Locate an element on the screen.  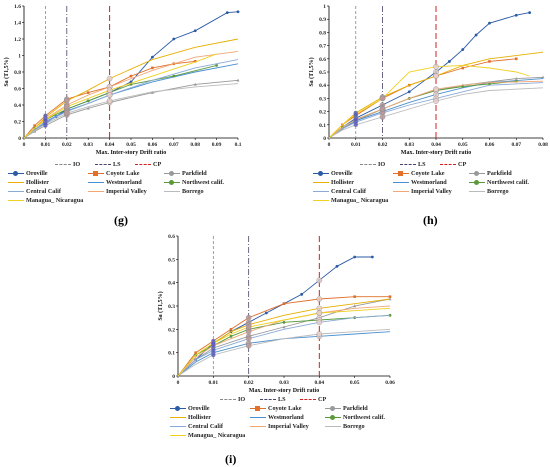
x-axis-label: Max. Inter-story Drift ratio is located at coordinates (131, 153).